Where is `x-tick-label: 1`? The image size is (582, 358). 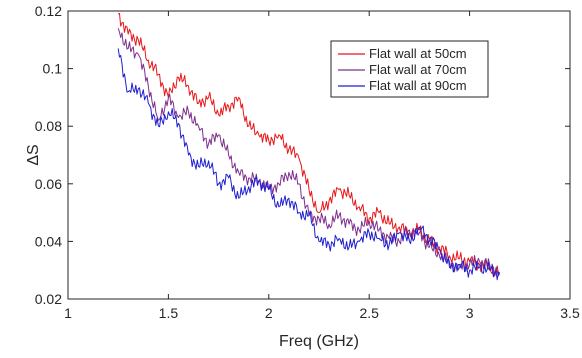
x-tick-label: 1 is located at coordinates (68, 313).